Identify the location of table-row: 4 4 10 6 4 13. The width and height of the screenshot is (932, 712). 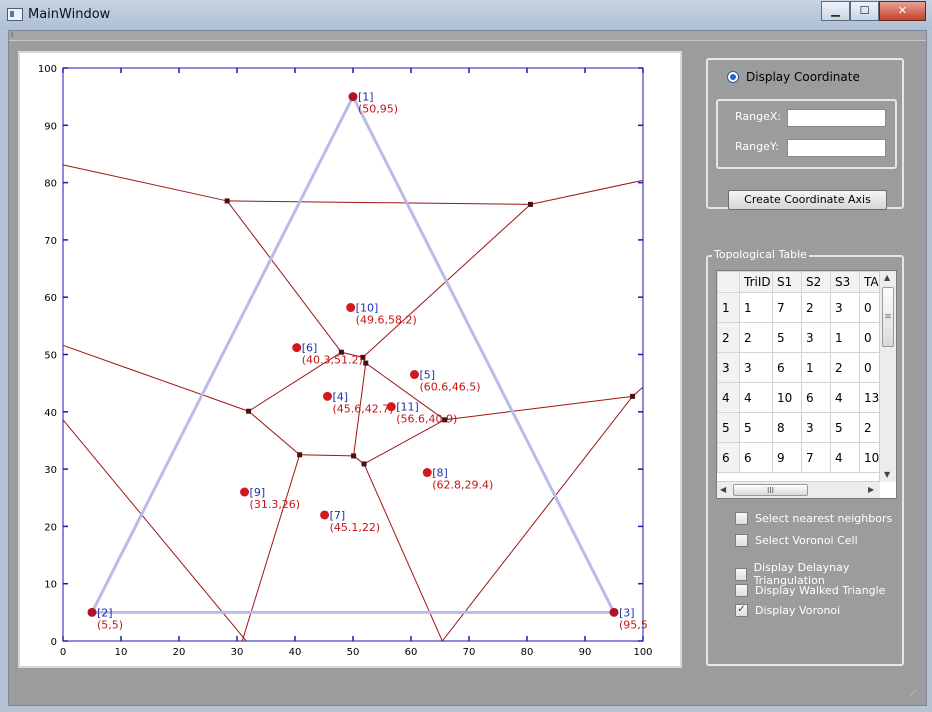
(803, 397).